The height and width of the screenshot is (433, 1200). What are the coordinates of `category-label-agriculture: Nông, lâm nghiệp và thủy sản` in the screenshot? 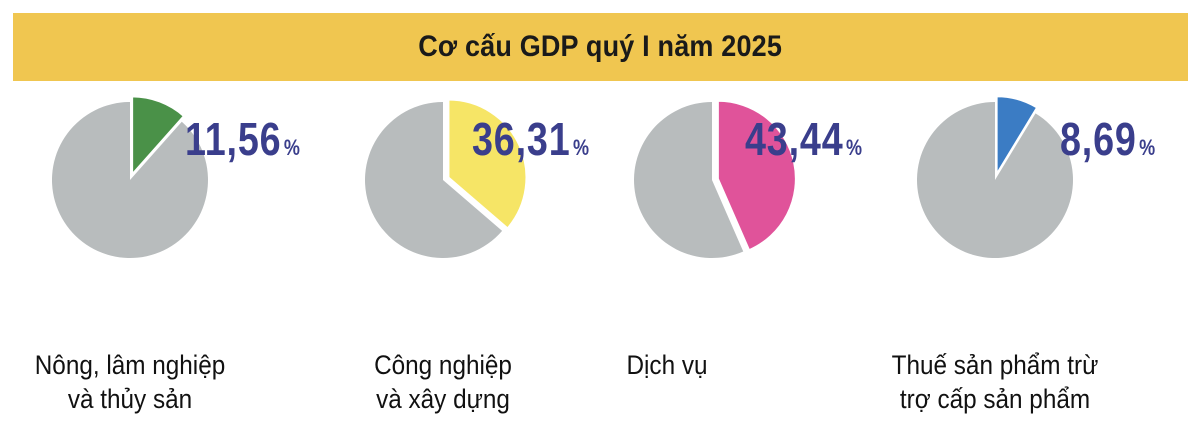 It's located at (130, 382).